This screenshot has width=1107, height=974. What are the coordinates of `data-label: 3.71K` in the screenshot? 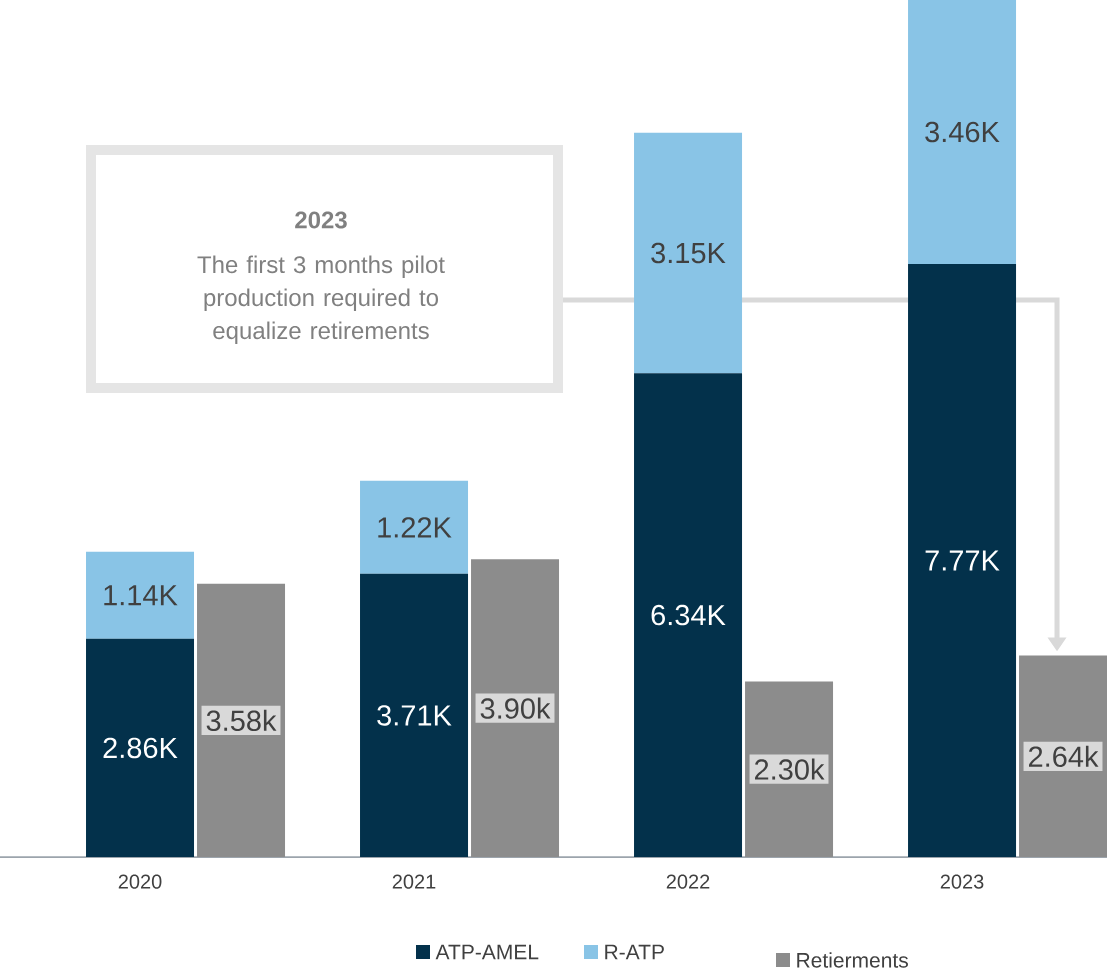 It's located at (414, 715).